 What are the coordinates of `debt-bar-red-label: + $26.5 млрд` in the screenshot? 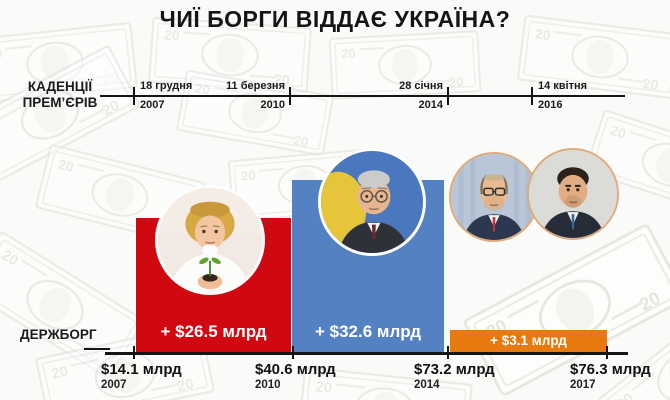 It's located at (213, 331).